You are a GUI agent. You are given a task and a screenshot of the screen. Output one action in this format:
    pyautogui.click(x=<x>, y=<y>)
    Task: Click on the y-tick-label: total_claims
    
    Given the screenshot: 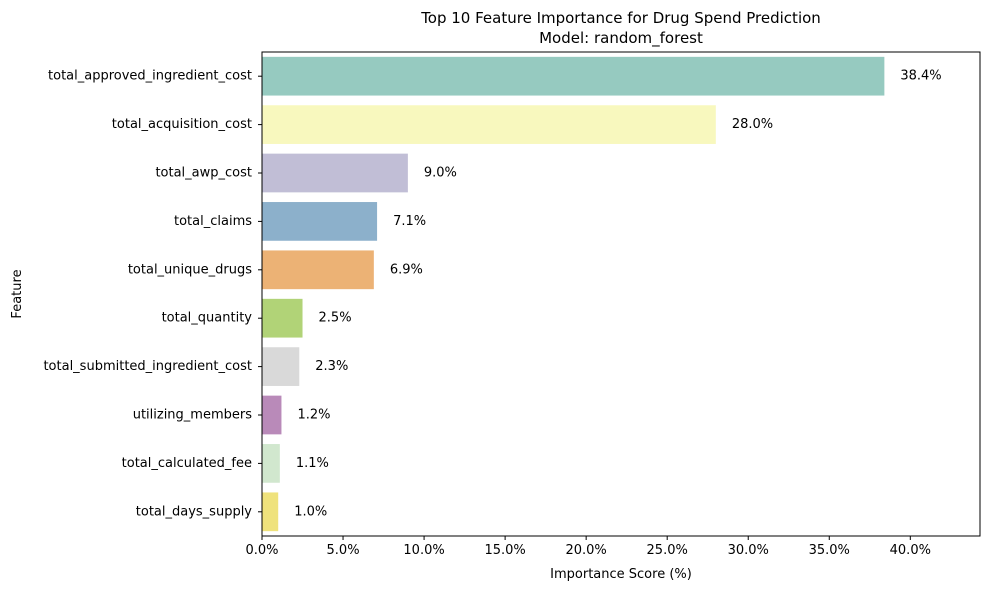 What is the action you would take?
    pyautogui.click(x=213, y=221)
    